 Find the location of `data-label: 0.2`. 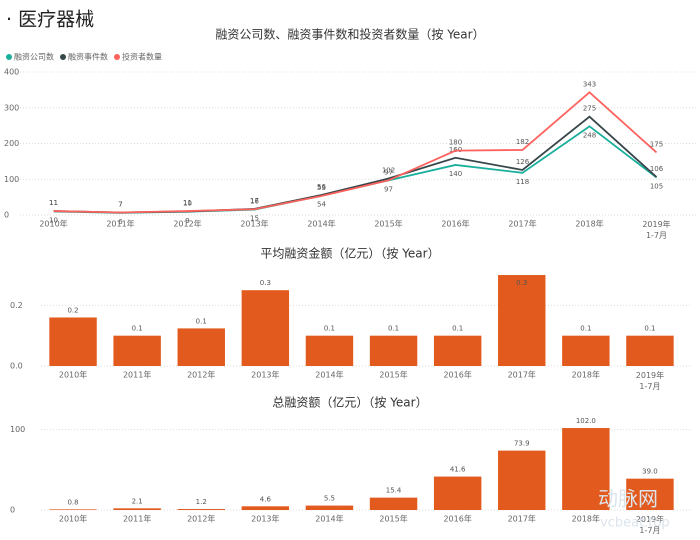

data-label: 0.2 is located at coordinates (72, 310).